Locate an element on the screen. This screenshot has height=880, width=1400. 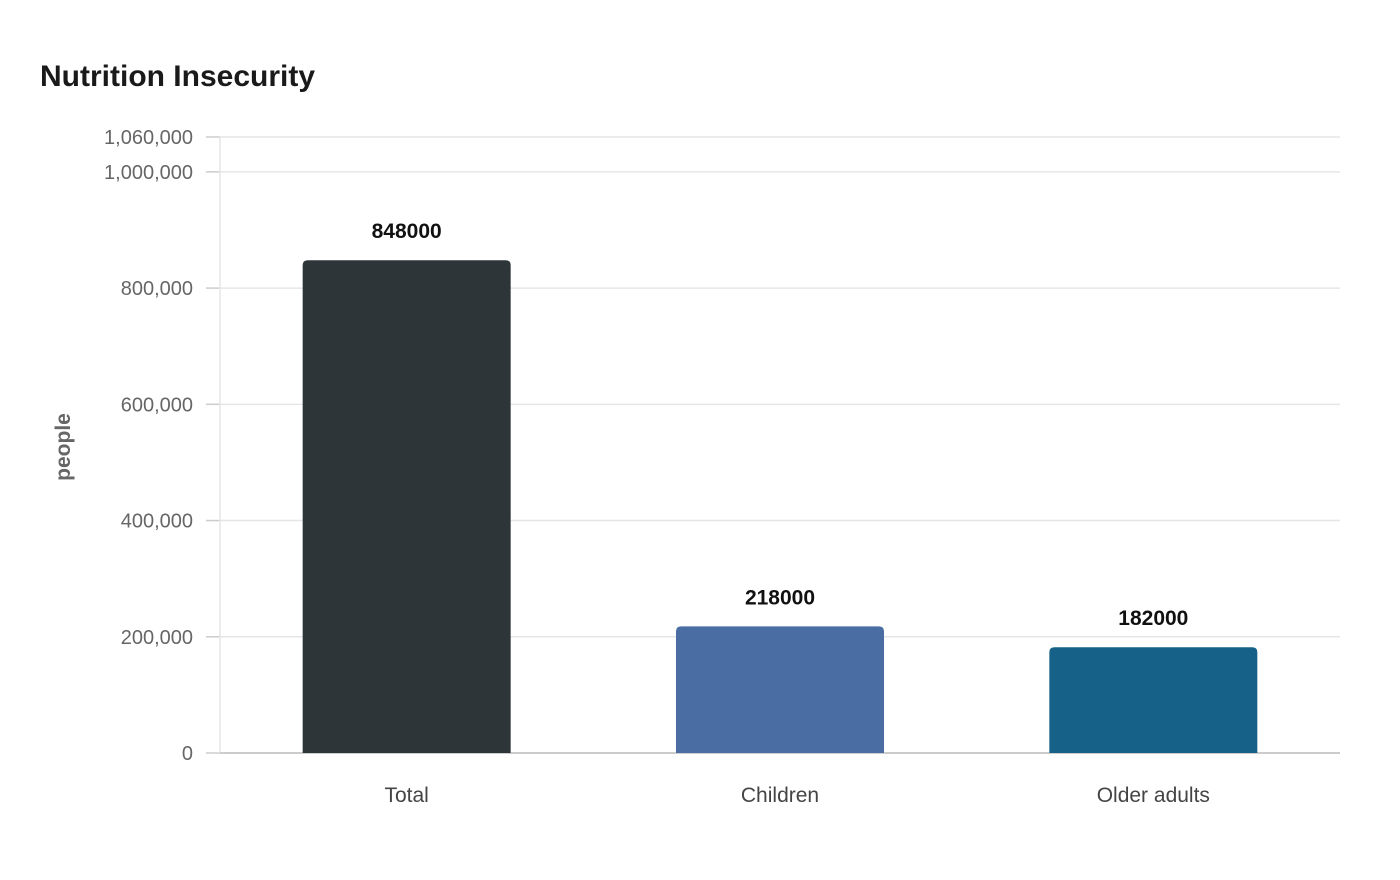
y-tick-label: 800,000 is located at coordinates (157, 289).